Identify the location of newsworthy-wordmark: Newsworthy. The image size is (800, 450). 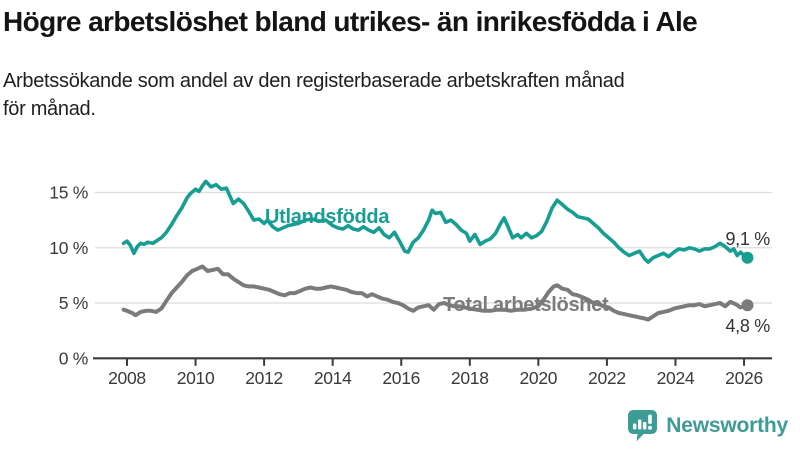
(727, 425).